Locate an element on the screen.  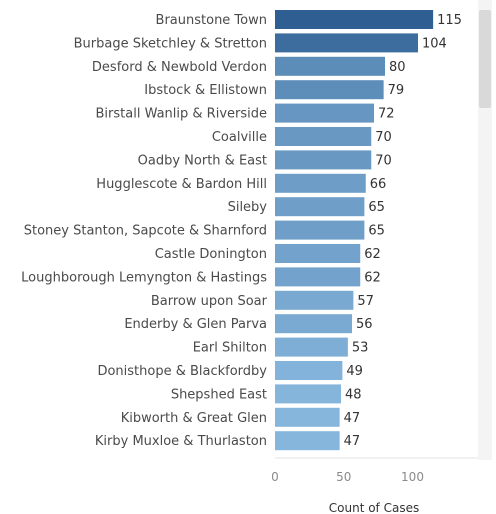
value-label: 53 is located at coordinates (360, 348).